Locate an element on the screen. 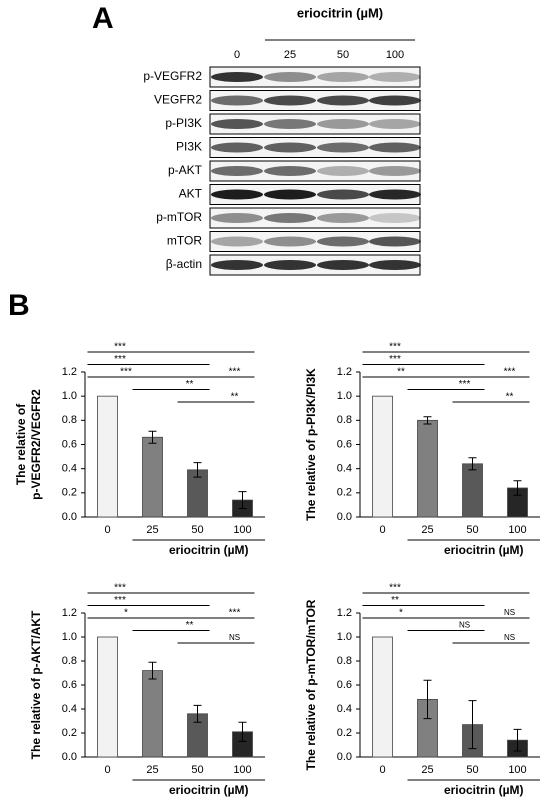 The width and height of the screenshot is (550, 805). lane-label: 25 is located at coordinates (290, 55).